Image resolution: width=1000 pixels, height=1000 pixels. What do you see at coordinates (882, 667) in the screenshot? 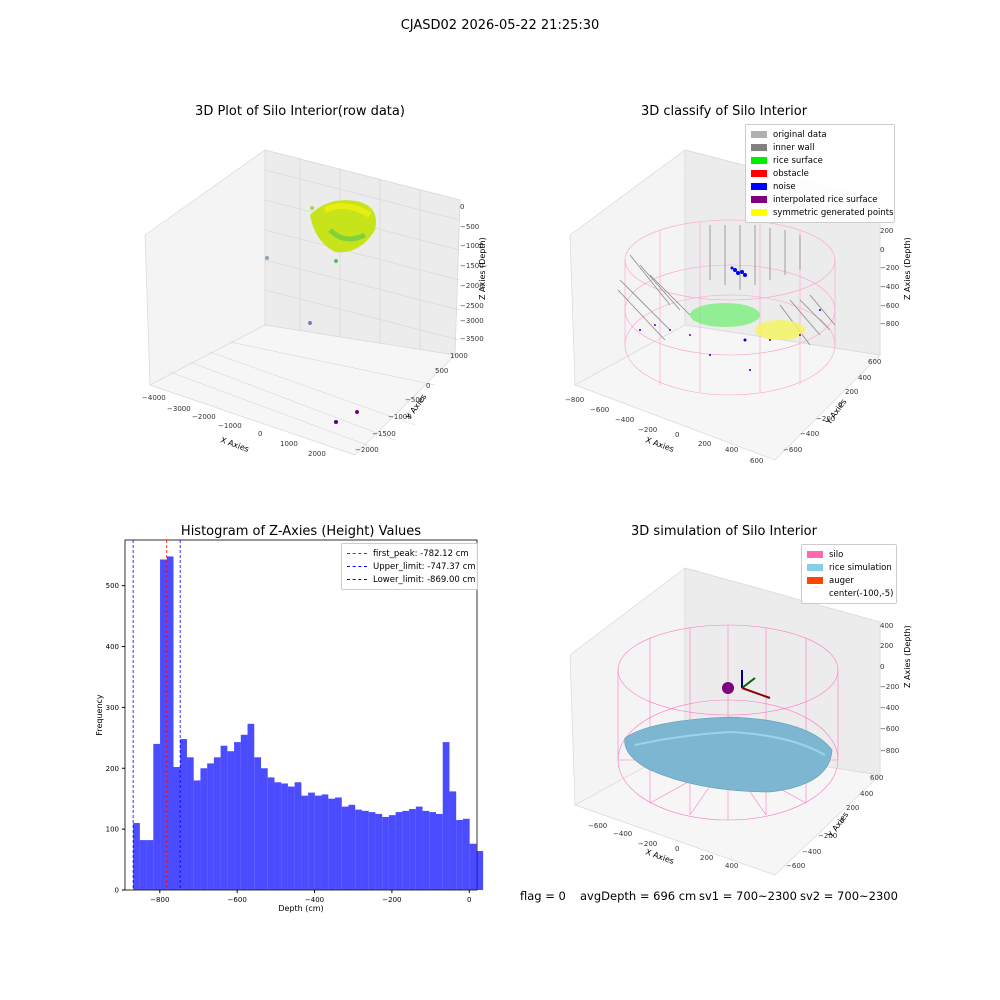
I see `panel4-ztick: 0` at bounding box center [882, 667].